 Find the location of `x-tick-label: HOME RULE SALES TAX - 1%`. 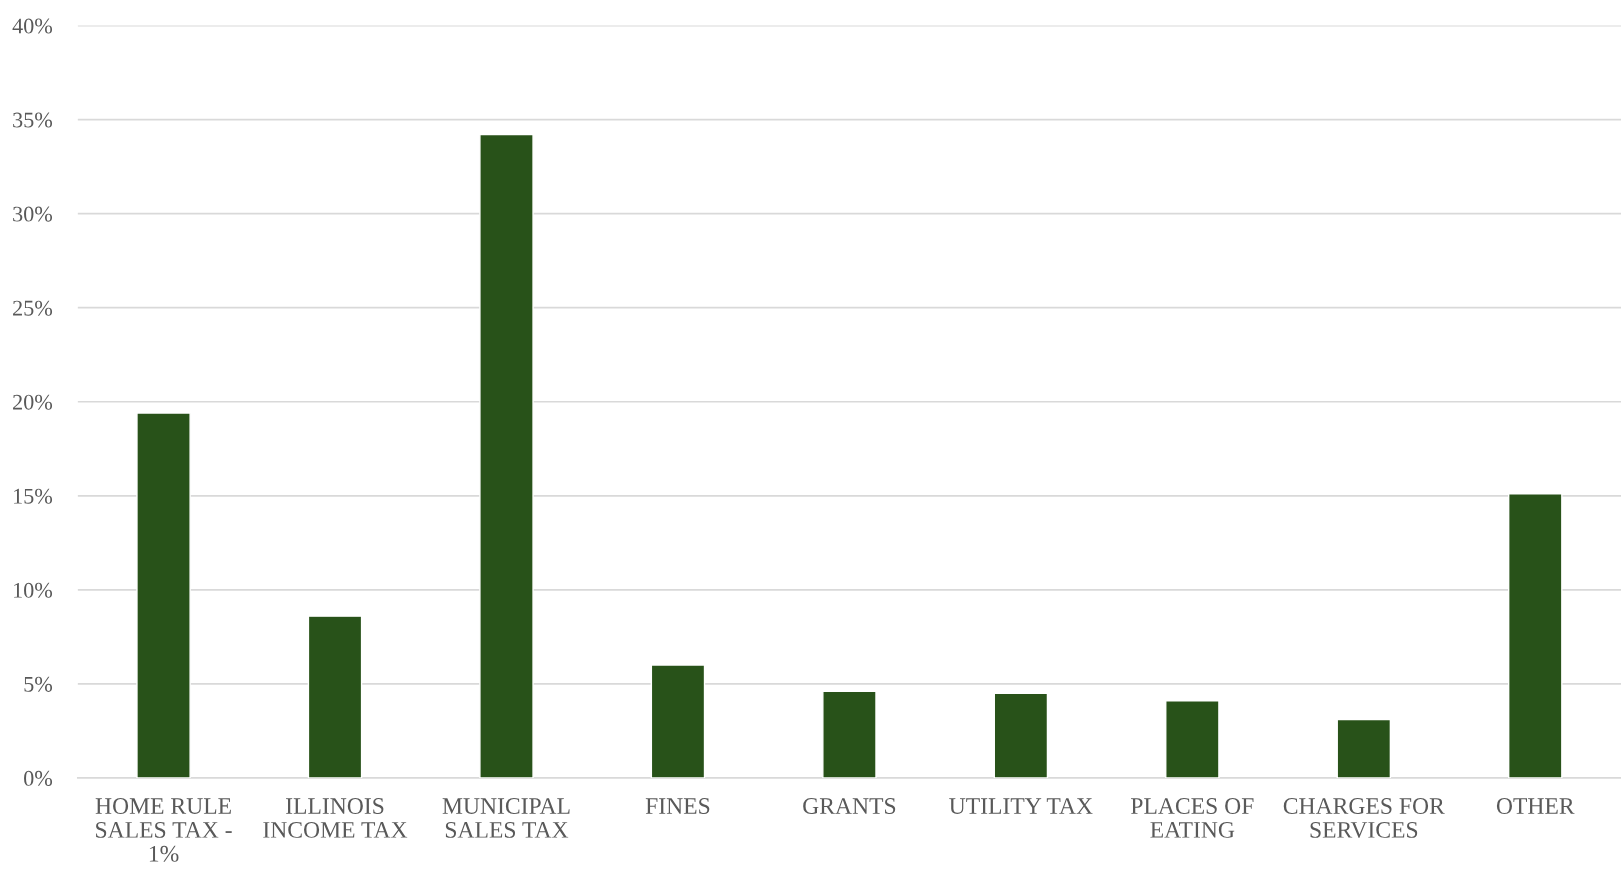

x-tick-label: HOME RULE SALES TAX - 1% is located at coordinates (163, 830).